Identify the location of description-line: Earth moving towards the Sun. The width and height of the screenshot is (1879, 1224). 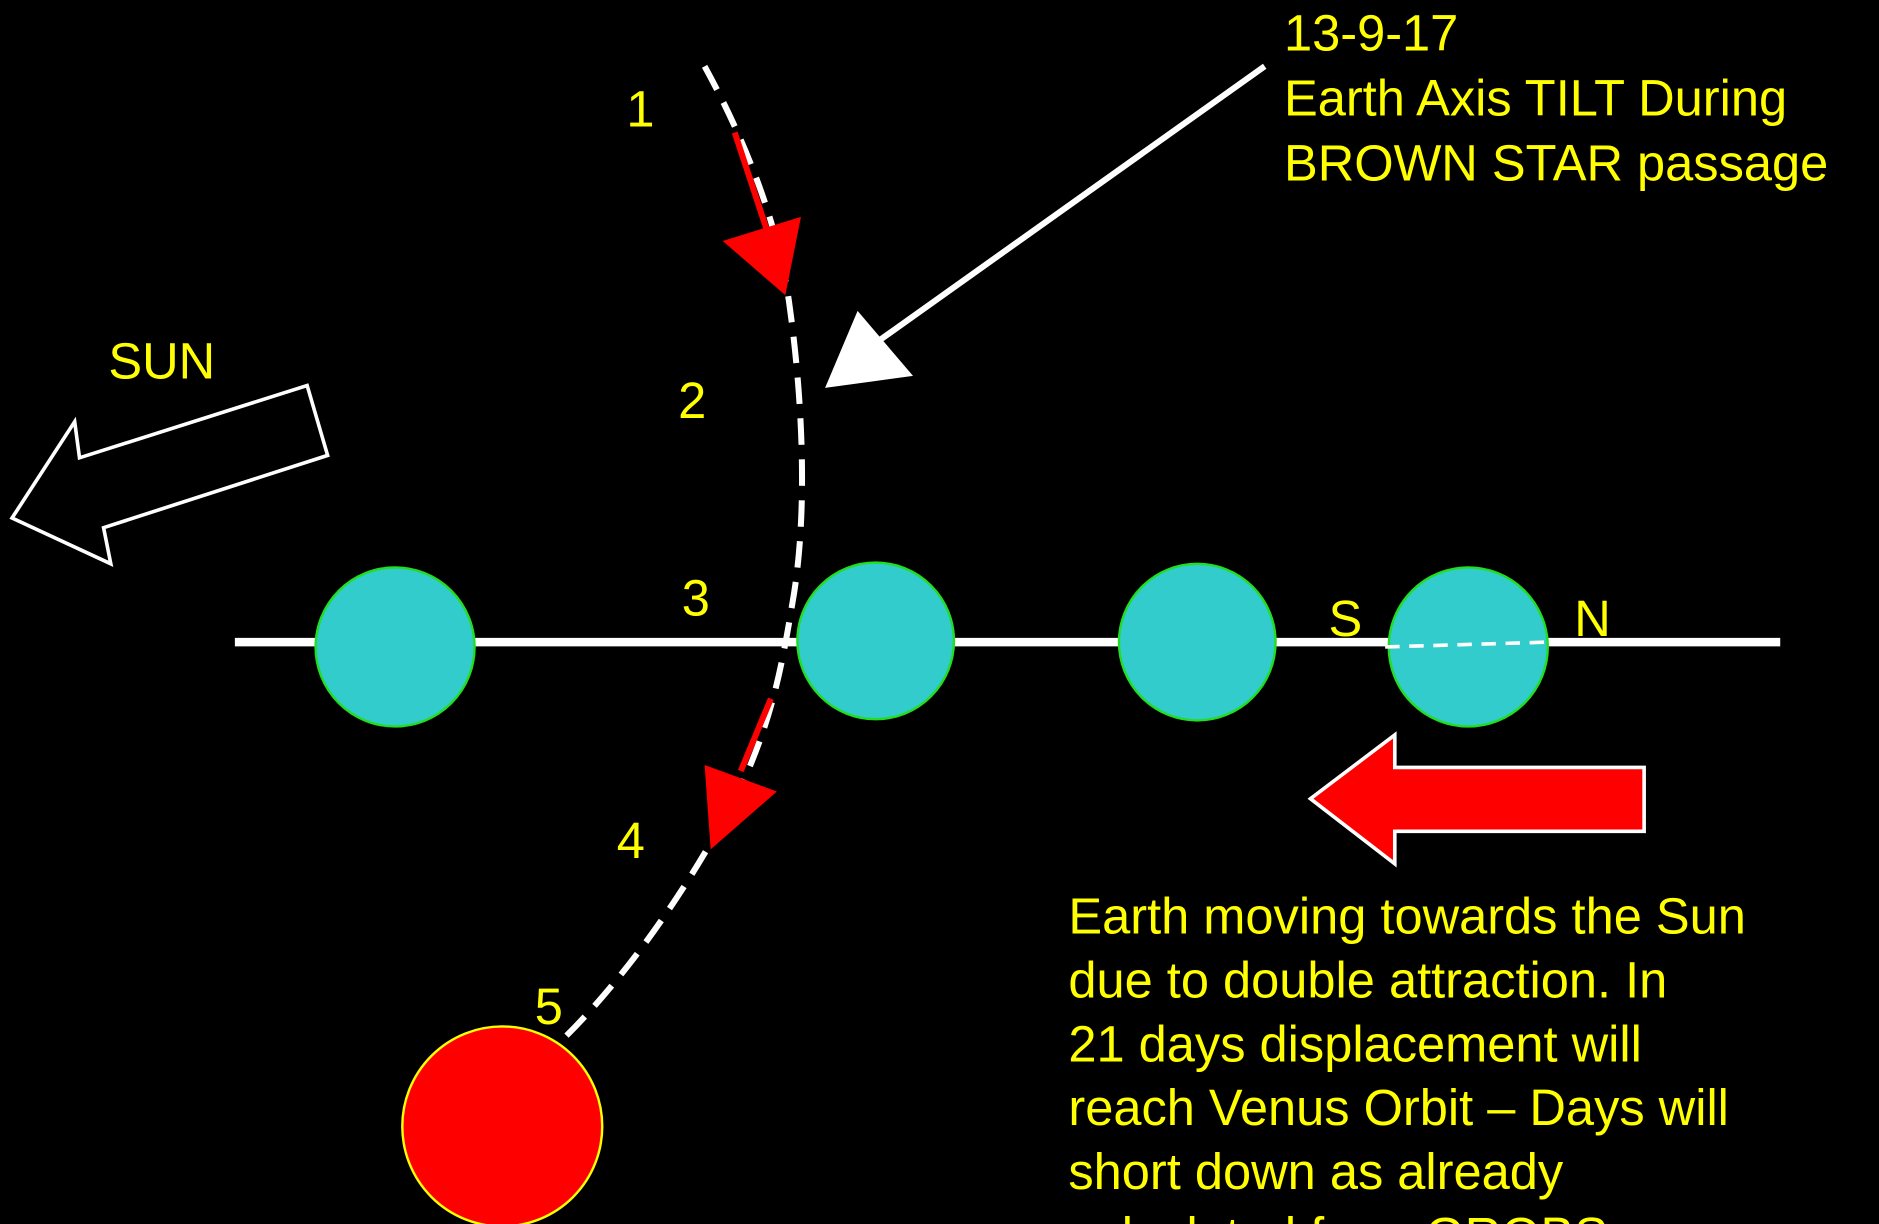
(1406, 916).